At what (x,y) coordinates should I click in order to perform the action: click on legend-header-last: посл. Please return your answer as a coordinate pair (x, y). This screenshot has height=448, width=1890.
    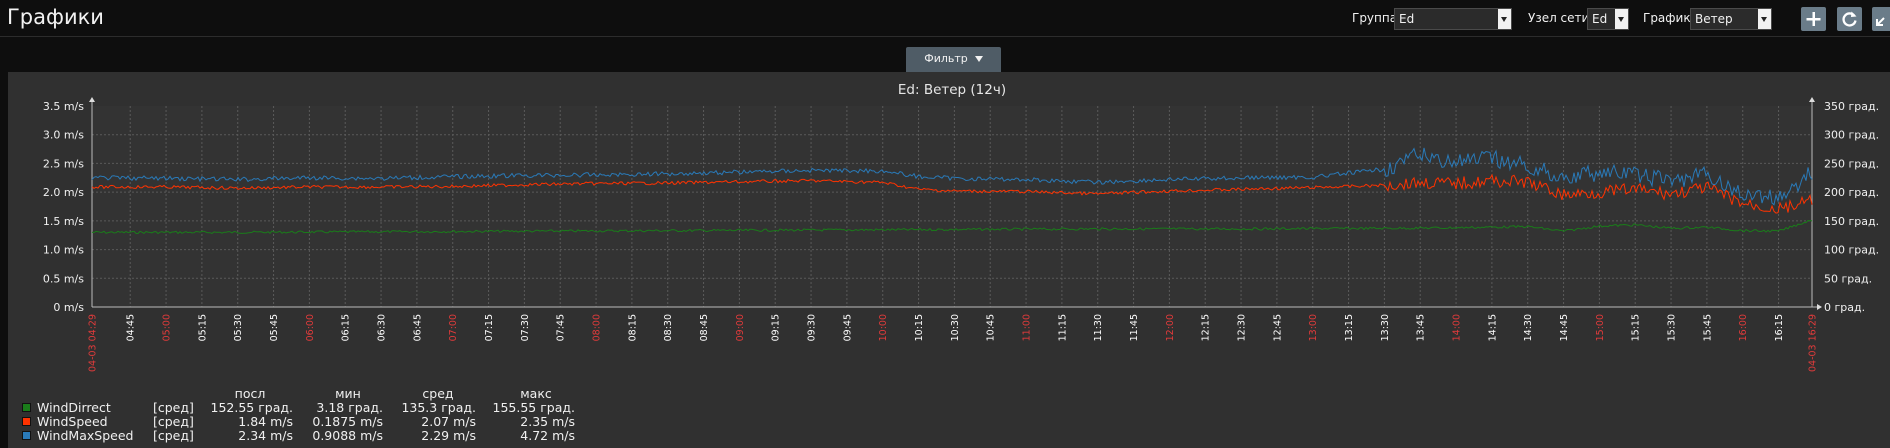
    Looking at the image, I should click on (250, 393).